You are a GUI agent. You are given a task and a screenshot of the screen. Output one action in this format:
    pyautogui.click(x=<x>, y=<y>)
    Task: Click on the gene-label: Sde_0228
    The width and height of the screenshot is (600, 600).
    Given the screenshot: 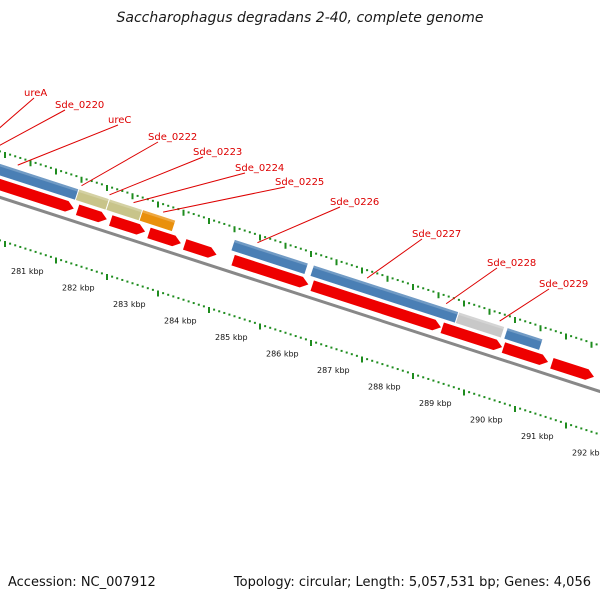 What is the action you would take?
    pyautogui.click(x=490, y=281)
    